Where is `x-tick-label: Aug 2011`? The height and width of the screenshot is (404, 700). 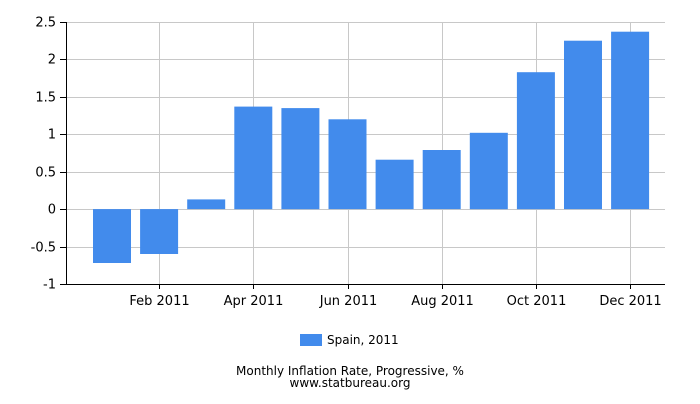
x-tick-label: Aug 2011 is located at coordinates (442, 301).